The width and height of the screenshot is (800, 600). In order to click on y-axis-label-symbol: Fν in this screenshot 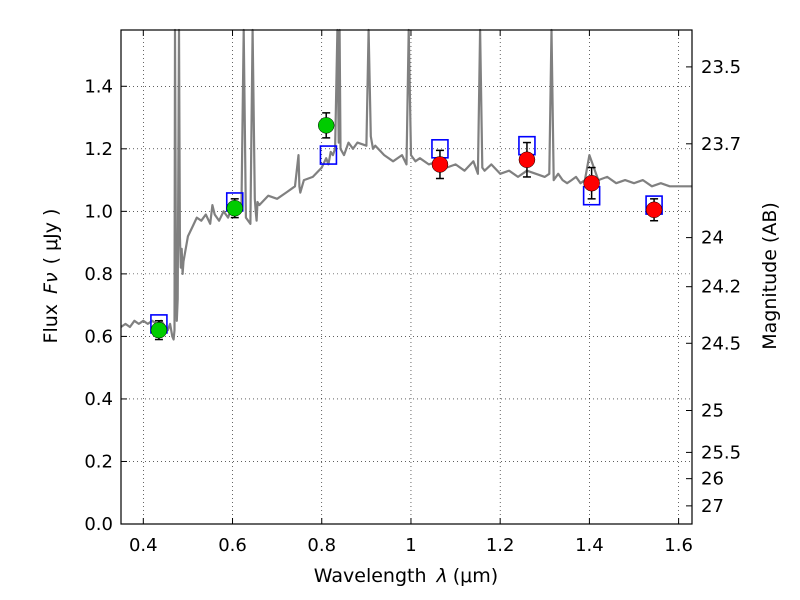, I will do `click(51, 283)`.